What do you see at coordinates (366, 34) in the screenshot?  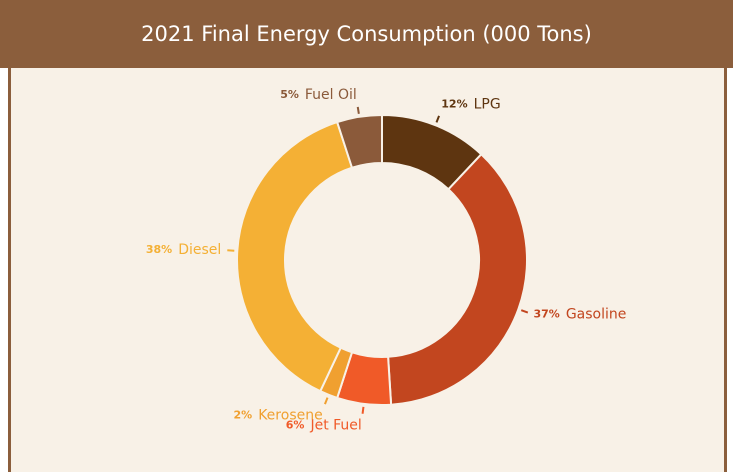 I see `chart-title: 2021 Final Energy Consumption (000 Tons)` at bounding box center [366, 34].